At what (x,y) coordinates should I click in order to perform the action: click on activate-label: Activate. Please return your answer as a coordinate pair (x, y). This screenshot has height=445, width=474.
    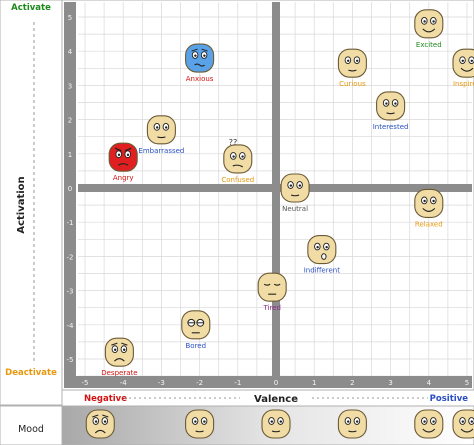
    Looking at the image, I should click on (31, 8).